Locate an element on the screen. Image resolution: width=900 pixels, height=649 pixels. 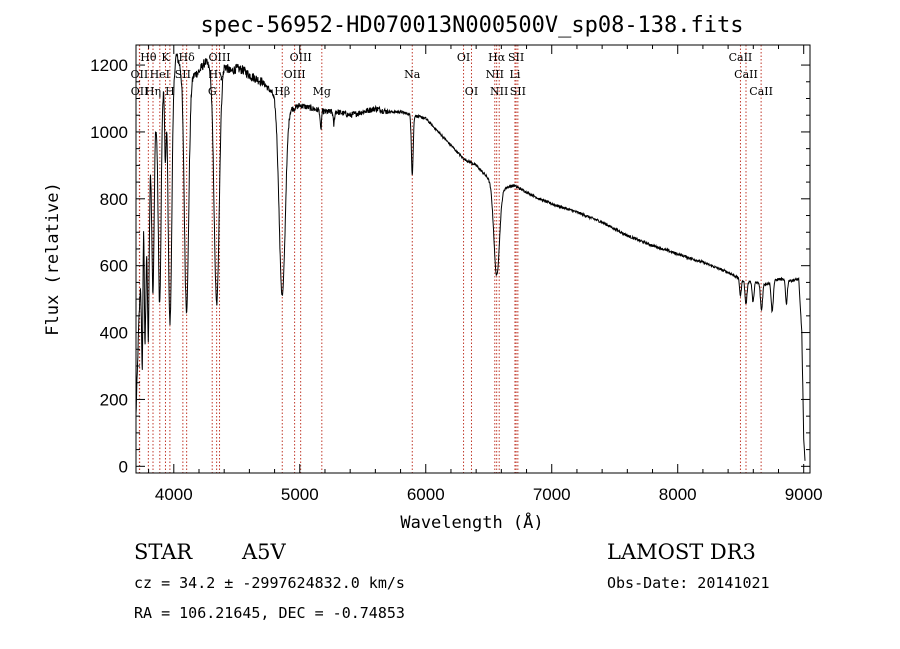
line-marker-label: Hη is located at coordinates (153, 91).